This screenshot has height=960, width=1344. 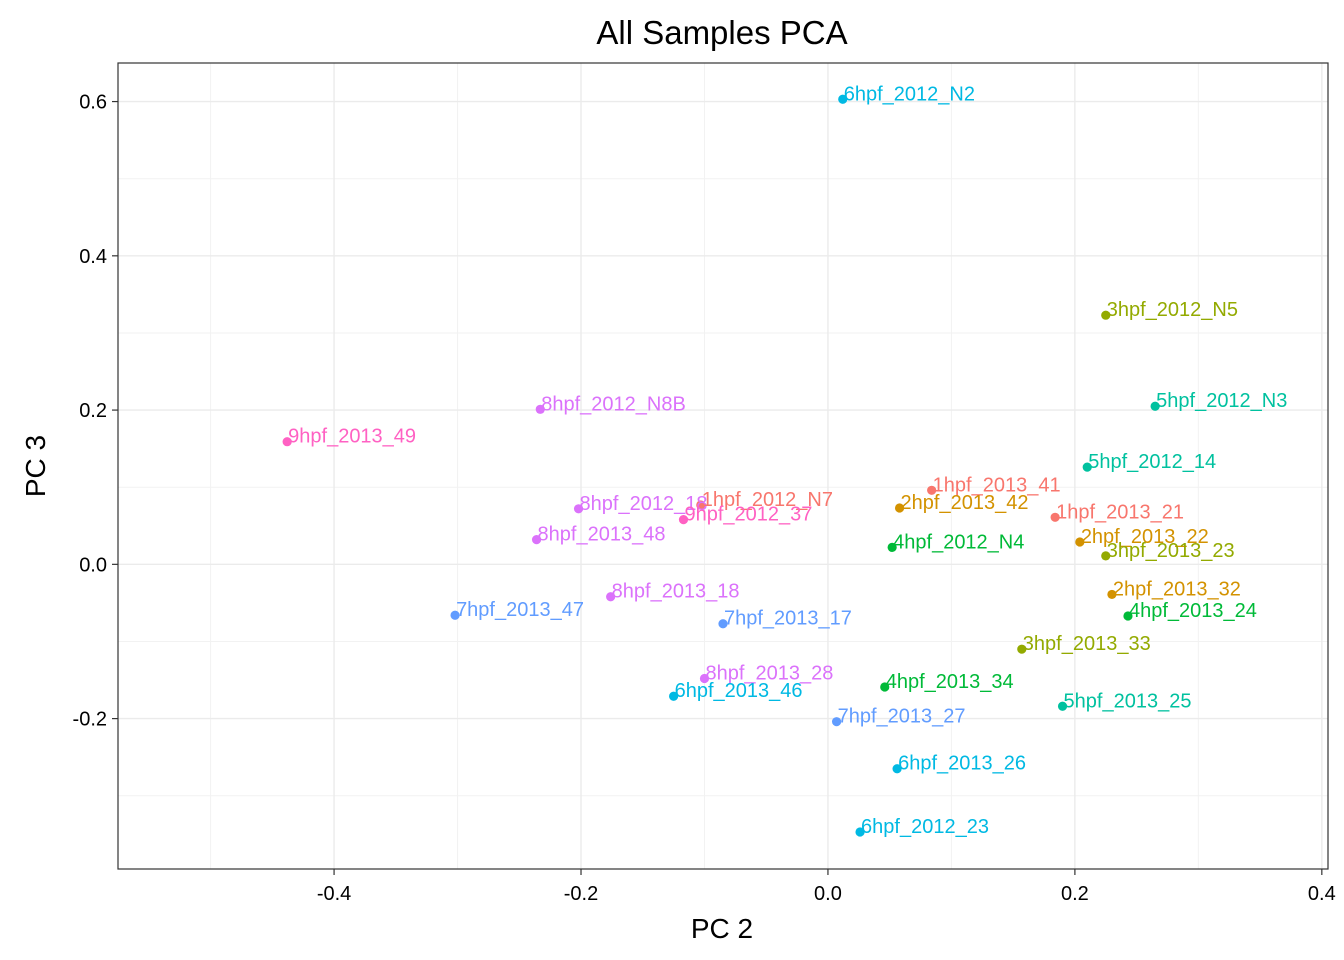 What do you see at coordinates (581, 894) in the screenshot?
I see `x-tick-label: -0.2` at bounding box center [581, 894].